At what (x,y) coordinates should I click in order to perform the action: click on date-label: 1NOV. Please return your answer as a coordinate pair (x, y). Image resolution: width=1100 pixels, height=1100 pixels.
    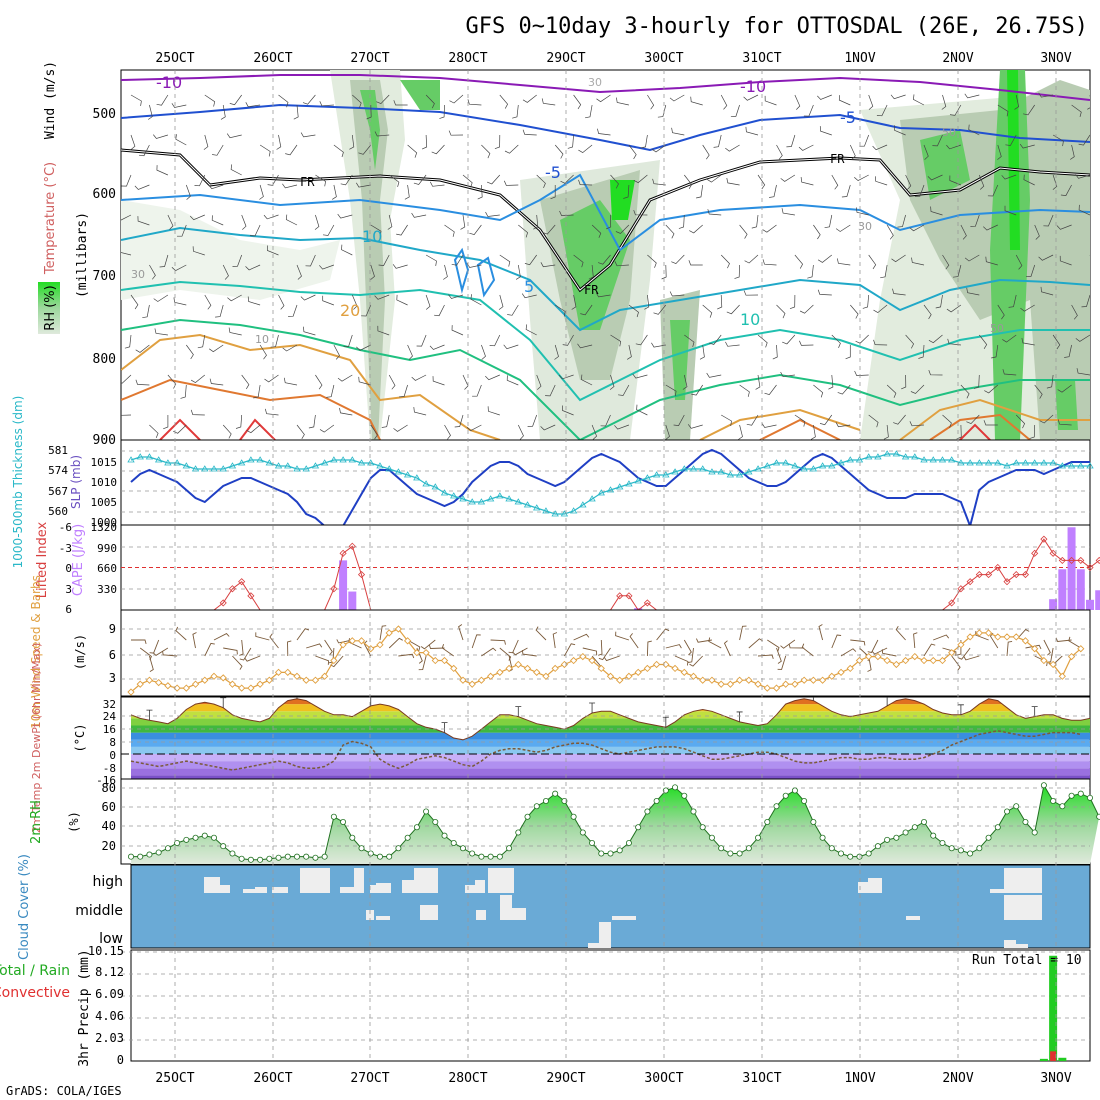
    Looking at the image, I should click on (859, 58).